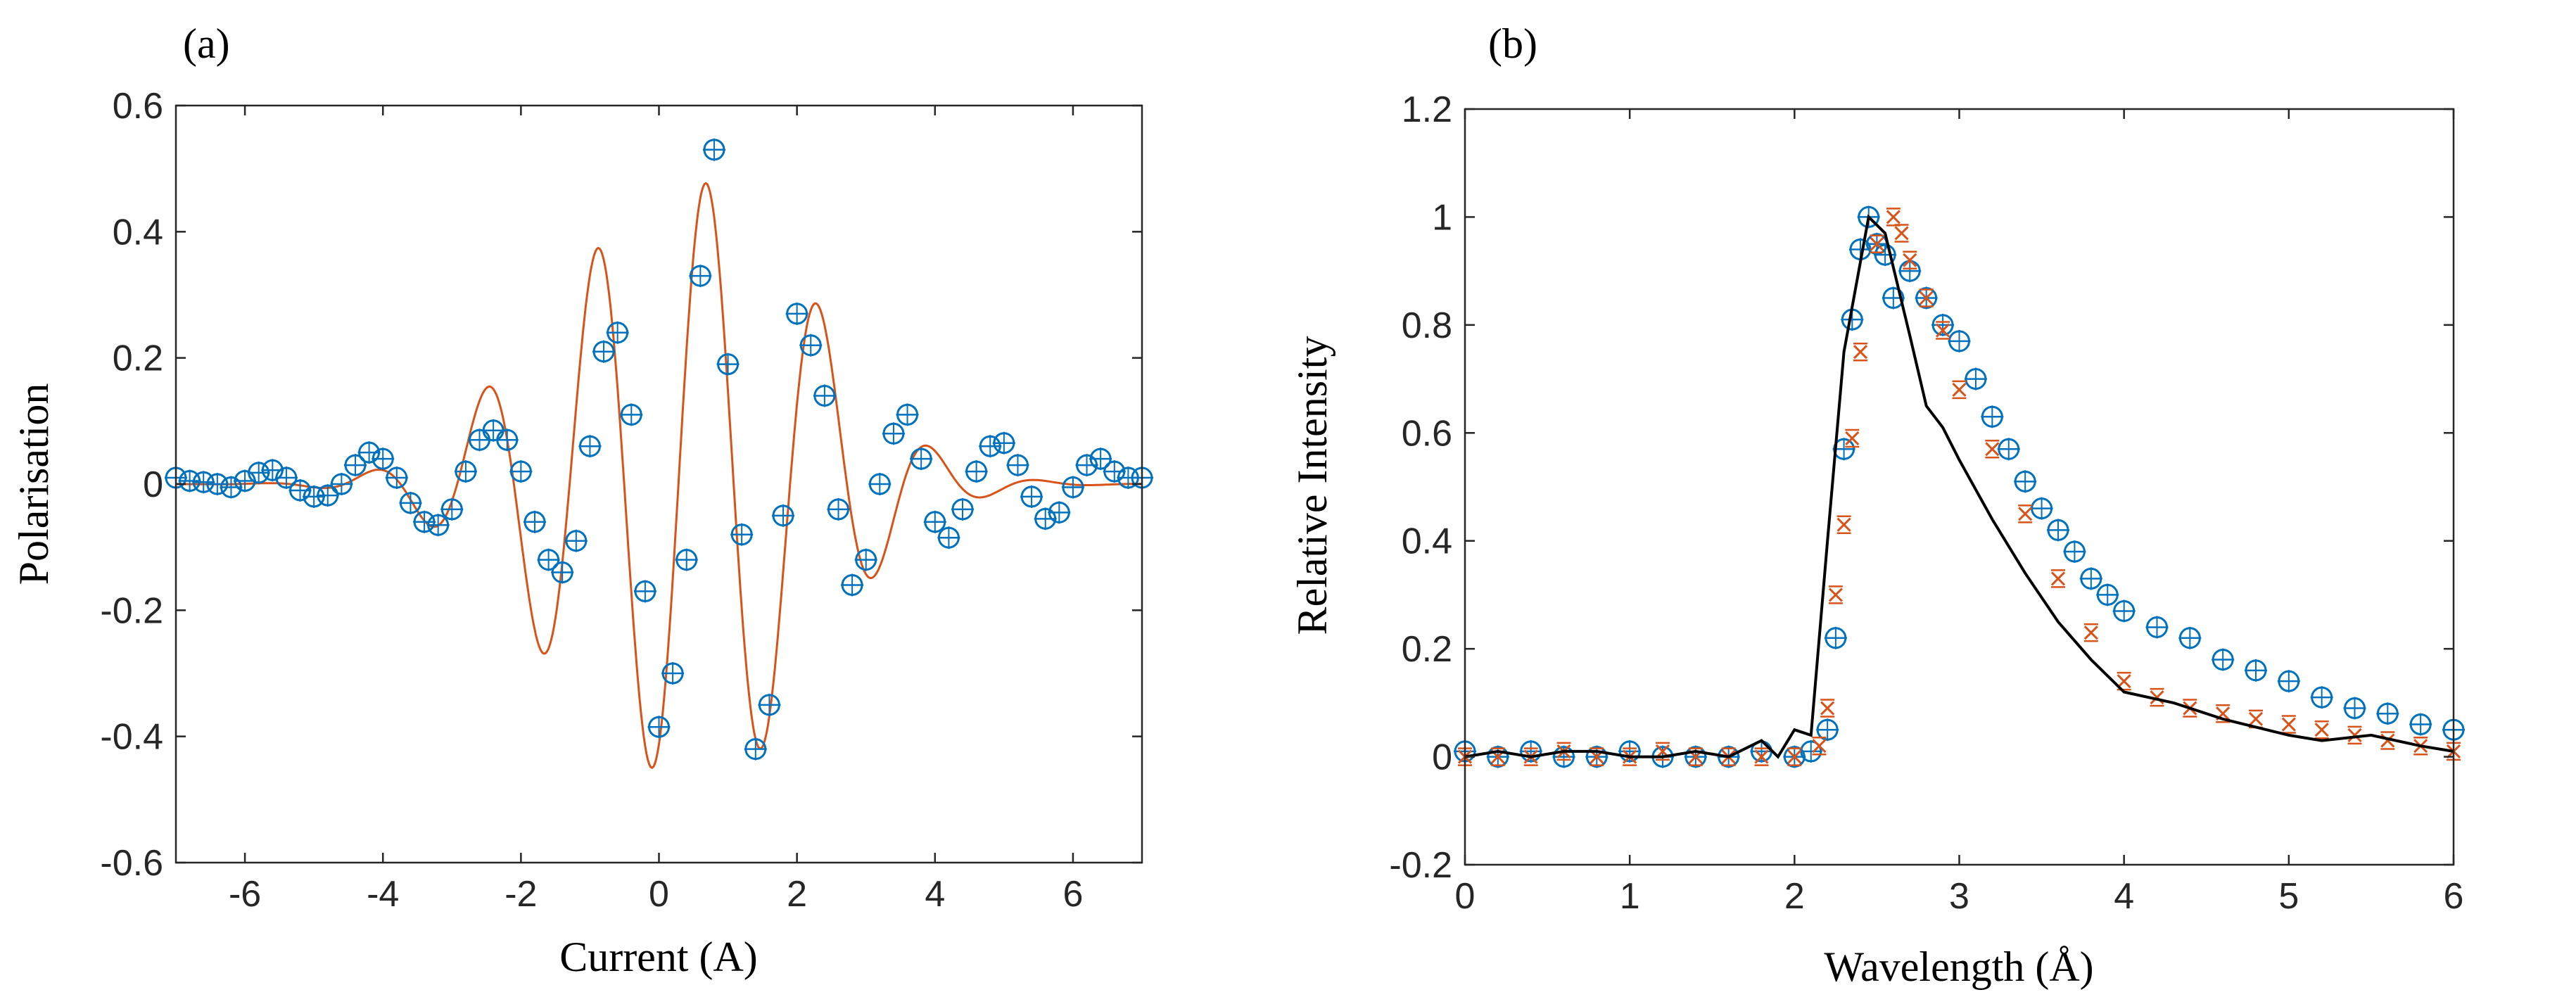 The width and height of the screenshot is (2576, 997). What do you see at coordinates (658, 957) in the screenshot?
I see `panel-a-xlabel: Current (A)` at bounding box center [658, 957].